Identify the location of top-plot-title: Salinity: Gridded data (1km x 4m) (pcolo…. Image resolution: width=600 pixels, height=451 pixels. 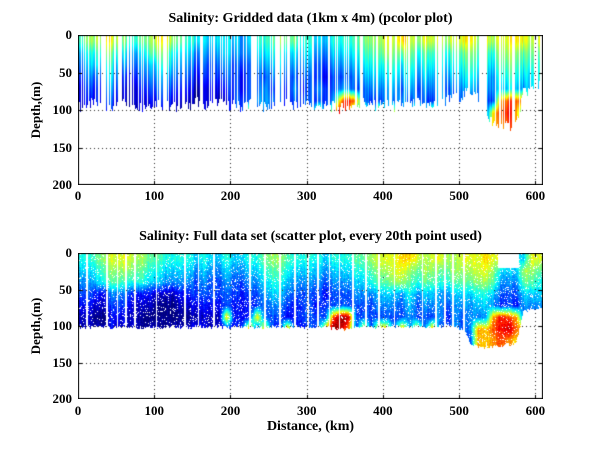
(310, 18).